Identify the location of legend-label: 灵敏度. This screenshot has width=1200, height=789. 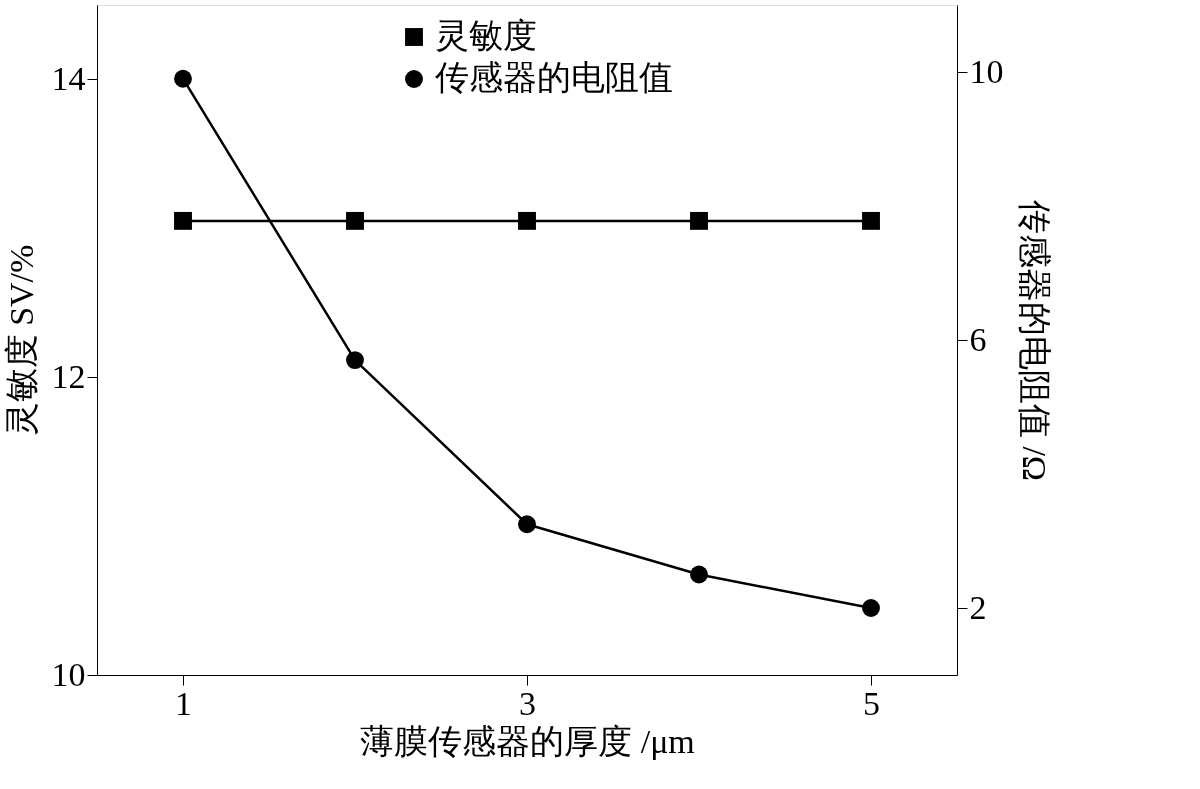
(486, 35).